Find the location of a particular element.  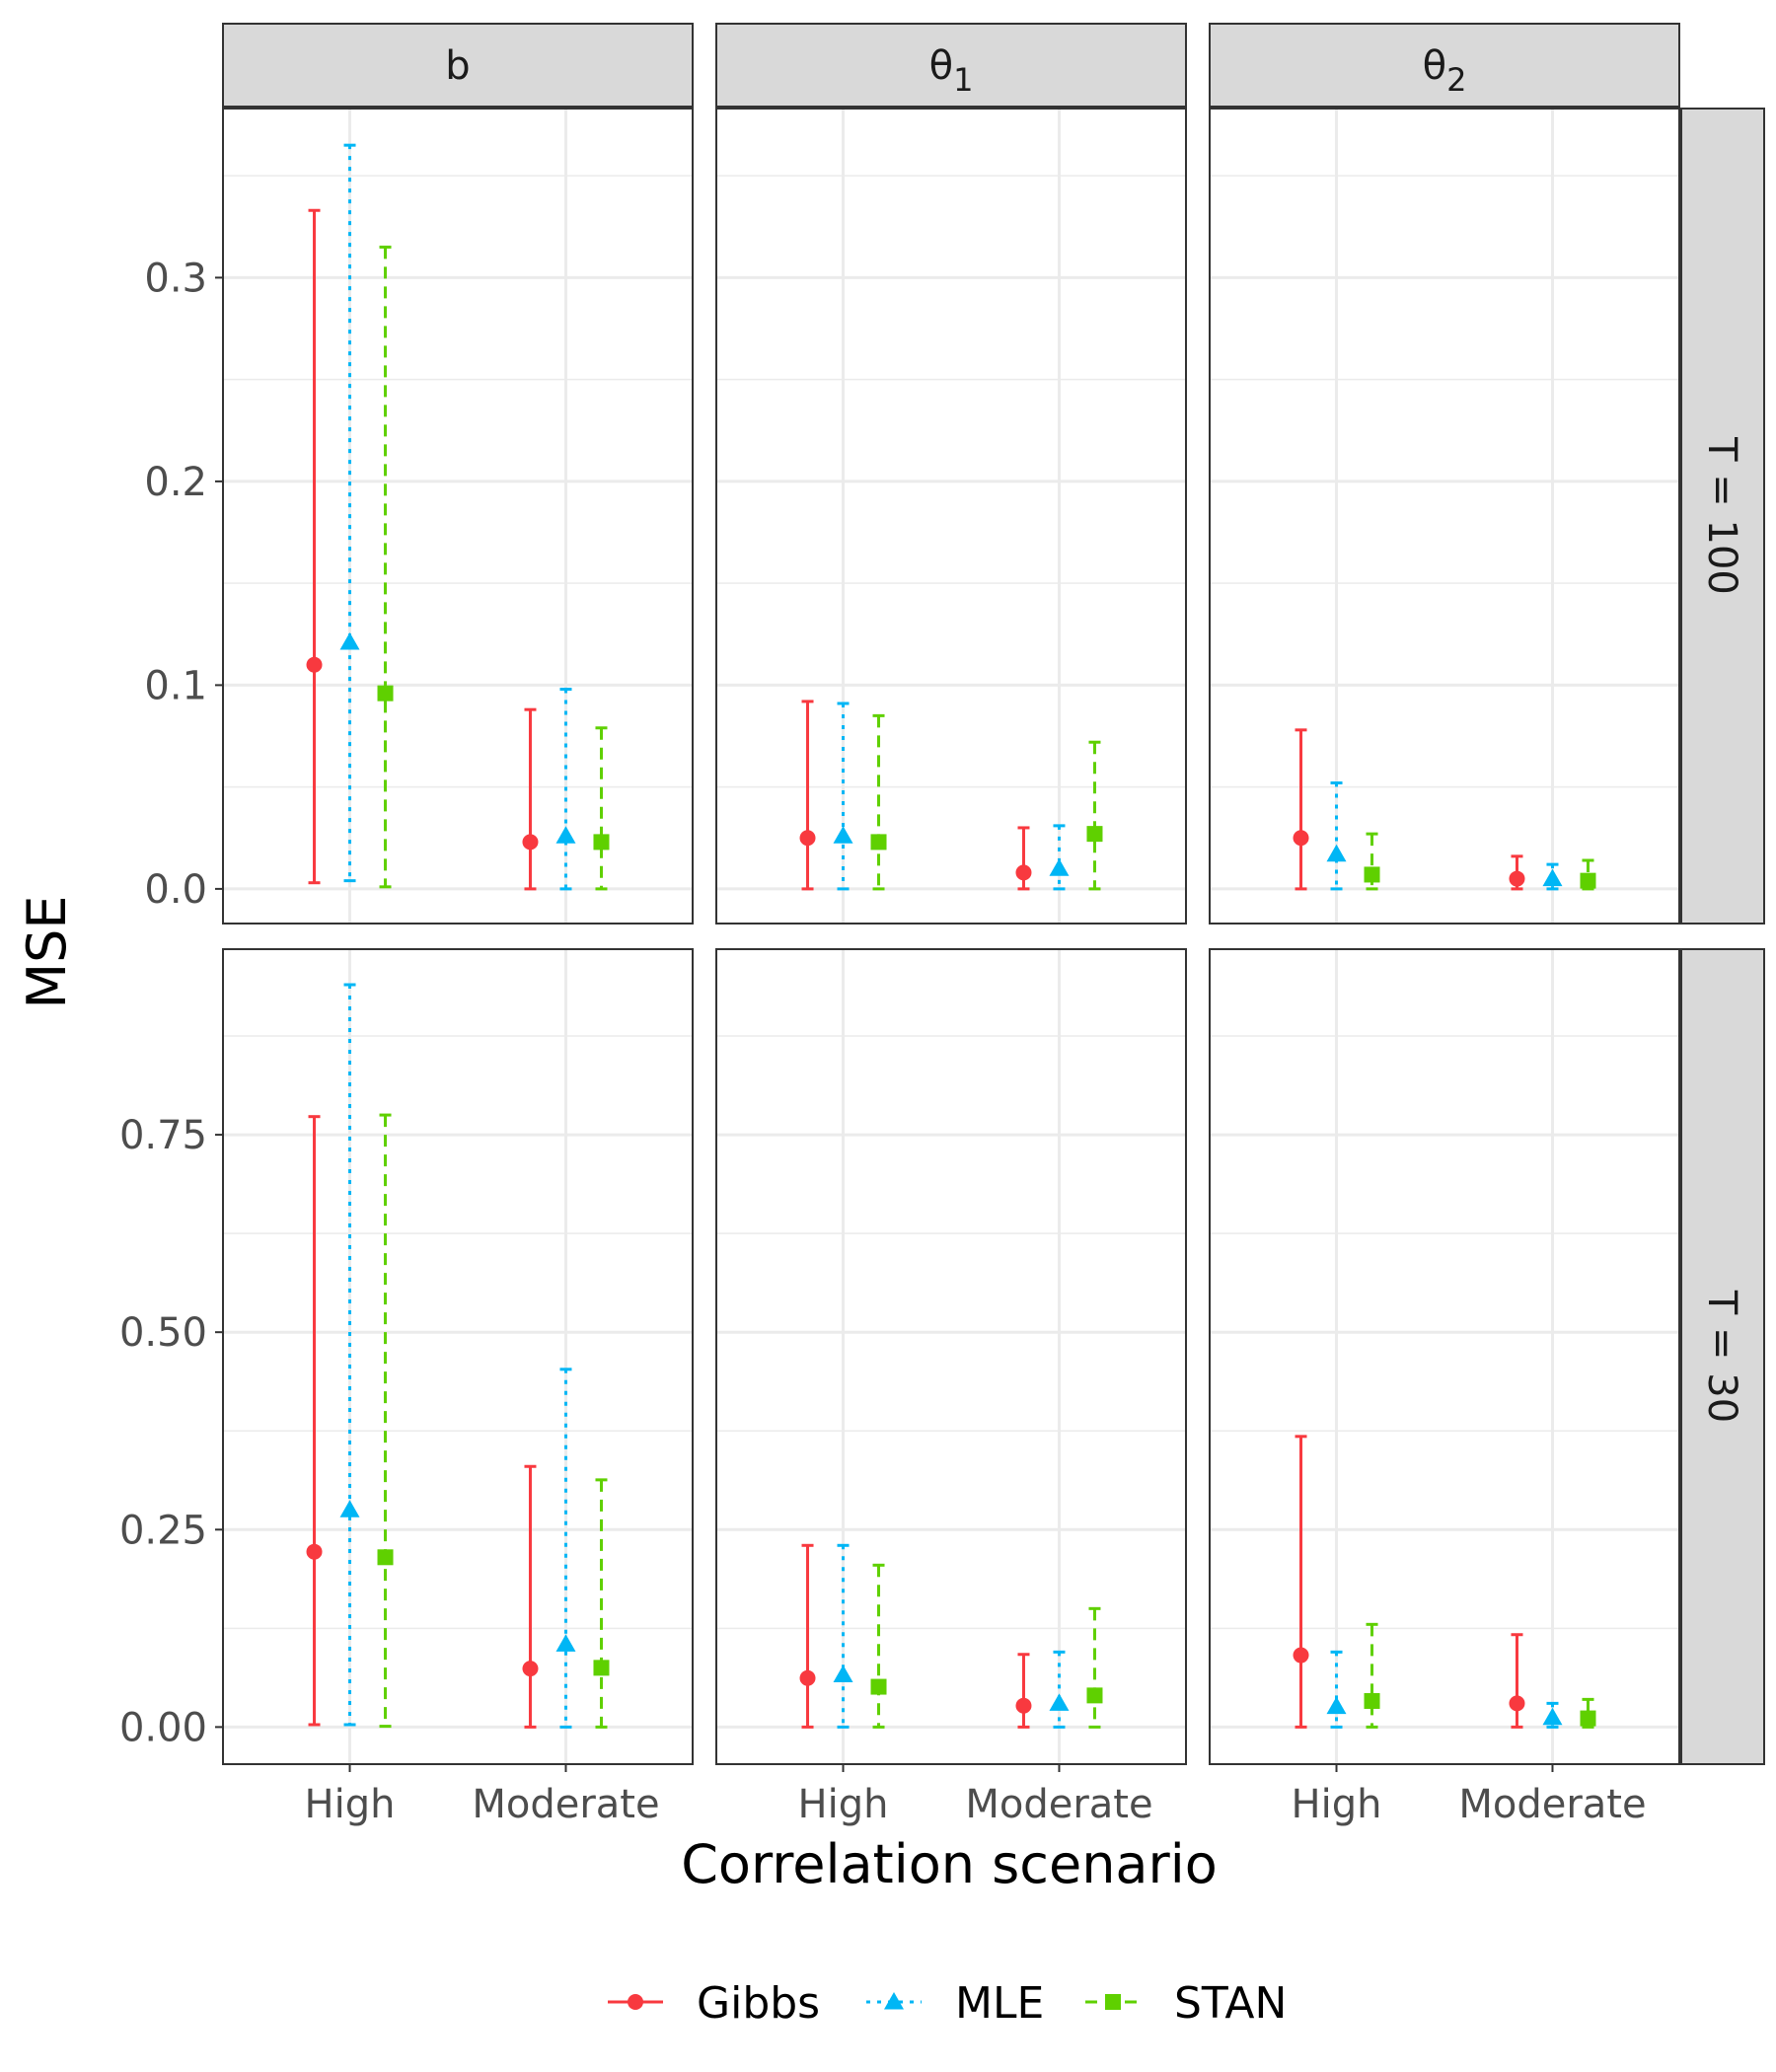

panel-r1-c2 is located at coordinates (951, 517).